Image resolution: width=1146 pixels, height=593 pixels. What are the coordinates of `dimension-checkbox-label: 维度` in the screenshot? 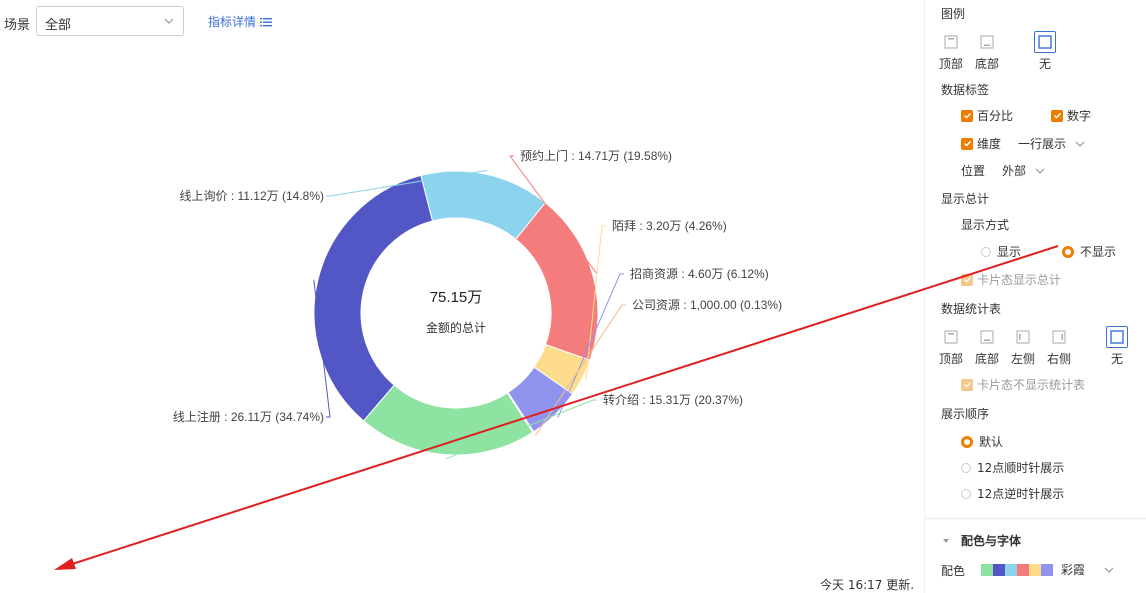 It's located at (989, 144).